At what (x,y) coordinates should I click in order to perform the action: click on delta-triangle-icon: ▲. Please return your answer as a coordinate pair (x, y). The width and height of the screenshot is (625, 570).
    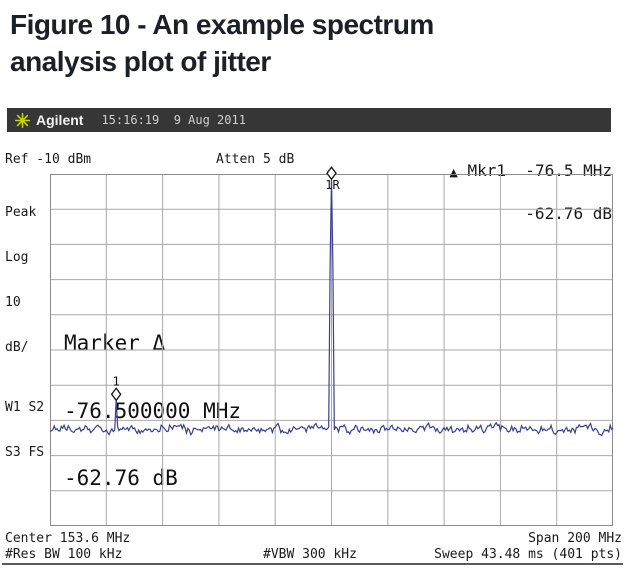
    Looking at the image, I should click on (453, 172).